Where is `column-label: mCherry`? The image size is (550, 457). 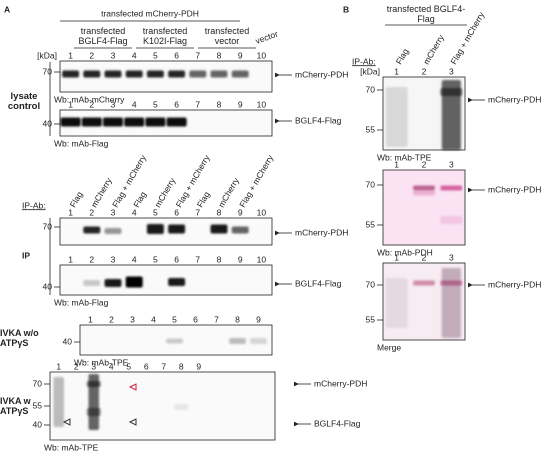 column-label: mCherry is located at coordinates (433, 49).